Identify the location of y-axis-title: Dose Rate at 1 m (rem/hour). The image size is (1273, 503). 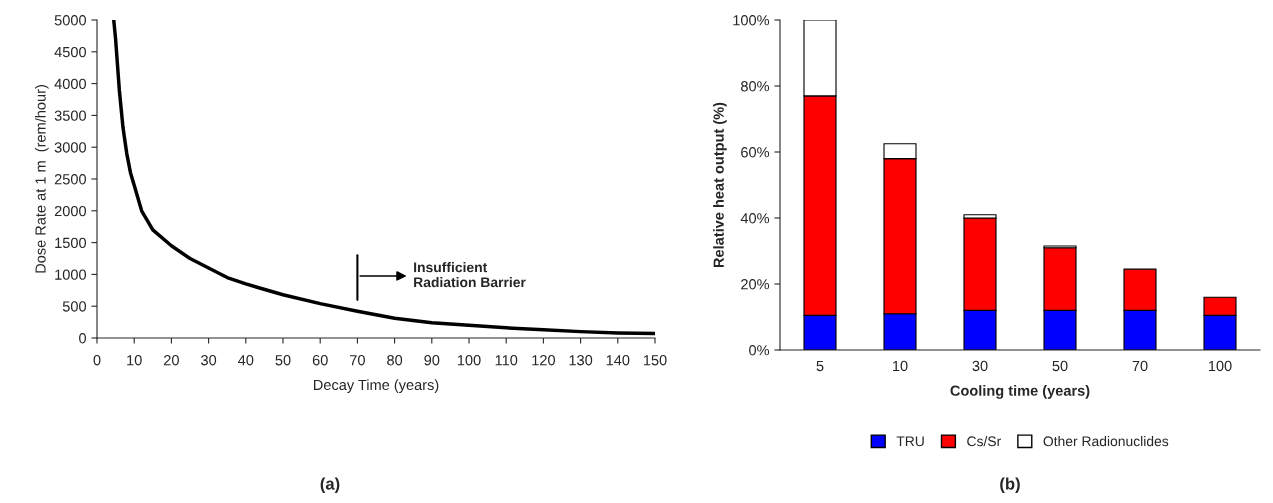
(41, 179).